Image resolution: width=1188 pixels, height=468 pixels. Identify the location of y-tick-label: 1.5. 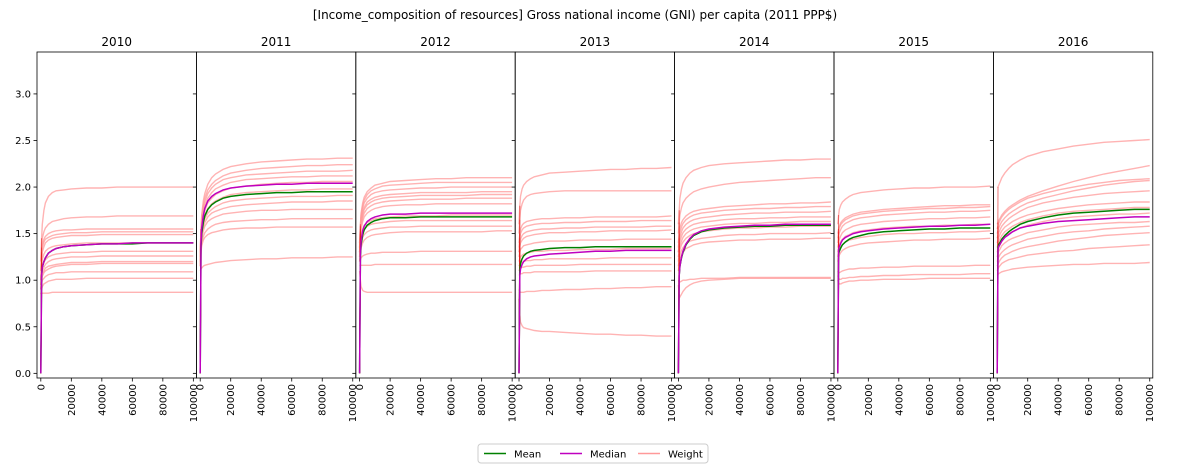
(23, 234).